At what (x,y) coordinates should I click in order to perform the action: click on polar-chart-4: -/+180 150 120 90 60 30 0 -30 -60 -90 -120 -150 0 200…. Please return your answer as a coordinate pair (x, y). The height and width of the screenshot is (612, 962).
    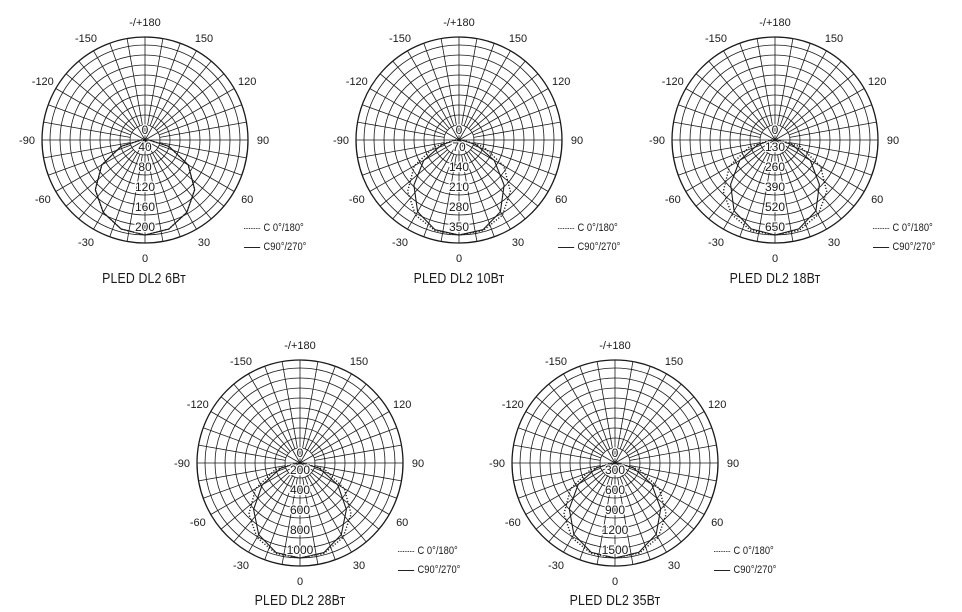
    Looking at the image, I should click on (299, 464).